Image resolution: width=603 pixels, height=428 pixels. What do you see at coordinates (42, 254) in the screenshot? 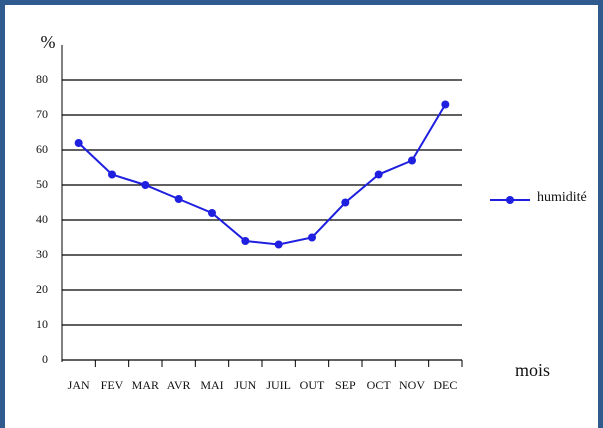
I see `y-tick-label: 30` at bounding box center [42, 254].